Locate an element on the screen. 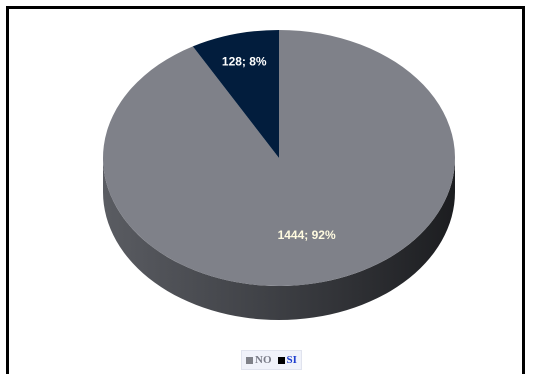 Image resolution: width=535 pixels, height=378 pixels. legend-label-no: NO is located at coordinates (263, 360).